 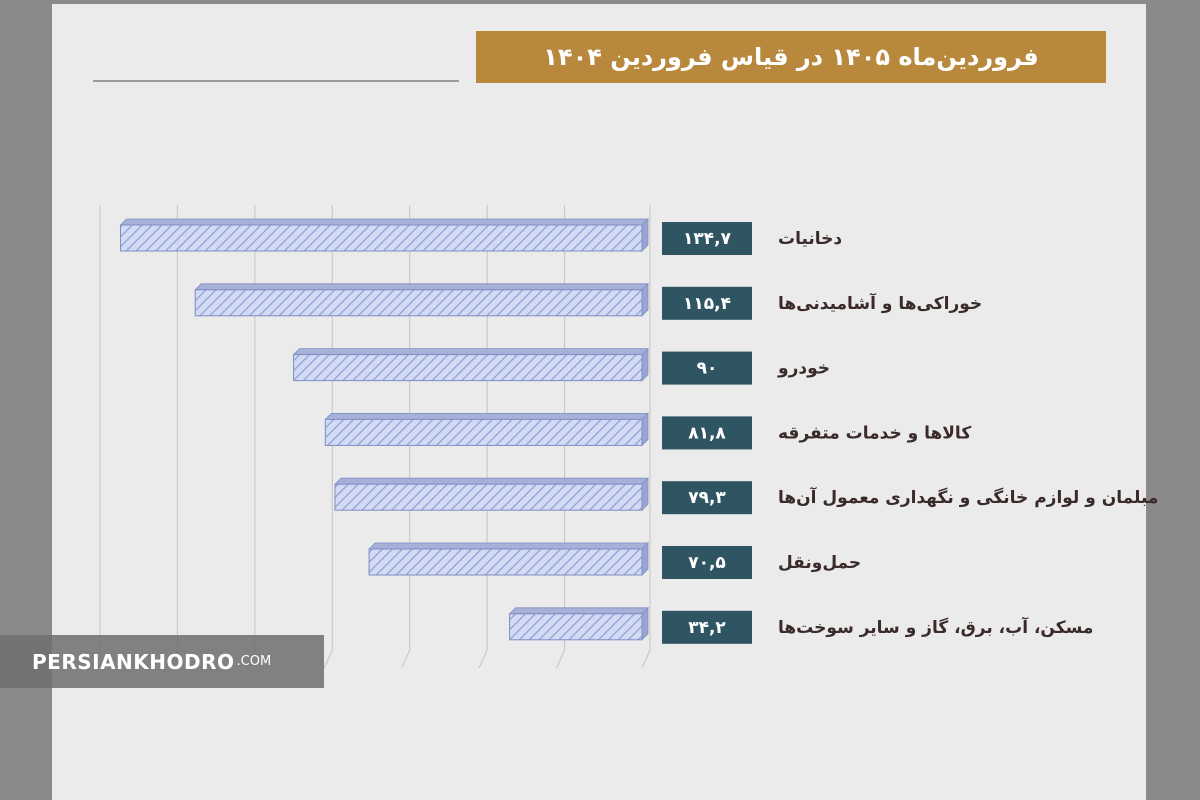 I want to click on value-label: ۷۰,۵, so click(x=707, y=563).